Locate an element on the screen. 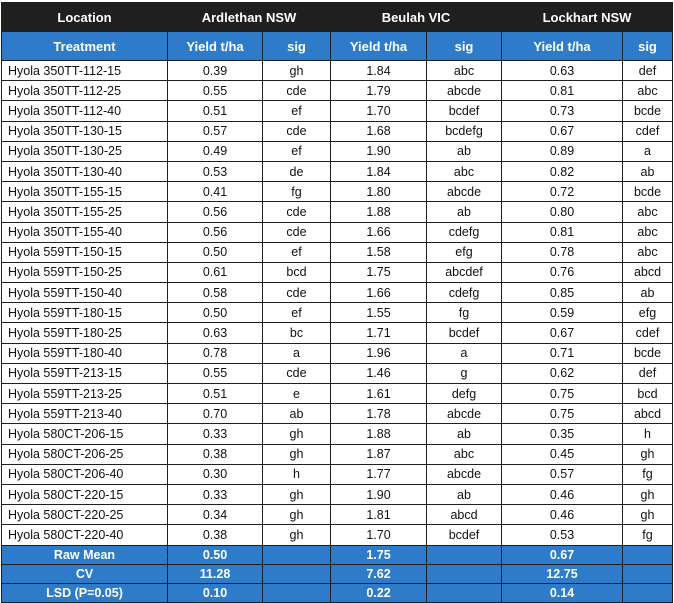 The image size is (674, 603). ardlethan-yield-cell: 0.39 is located at coordinates (215, 70).